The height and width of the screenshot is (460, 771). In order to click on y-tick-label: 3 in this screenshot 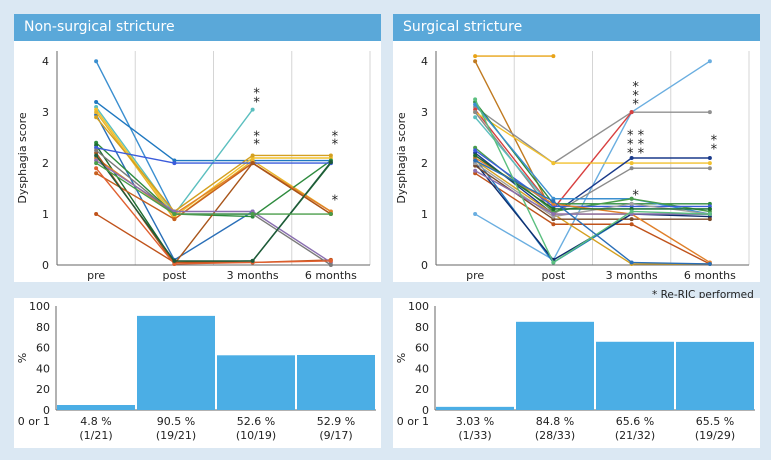, I will do `click(45, 112)`.